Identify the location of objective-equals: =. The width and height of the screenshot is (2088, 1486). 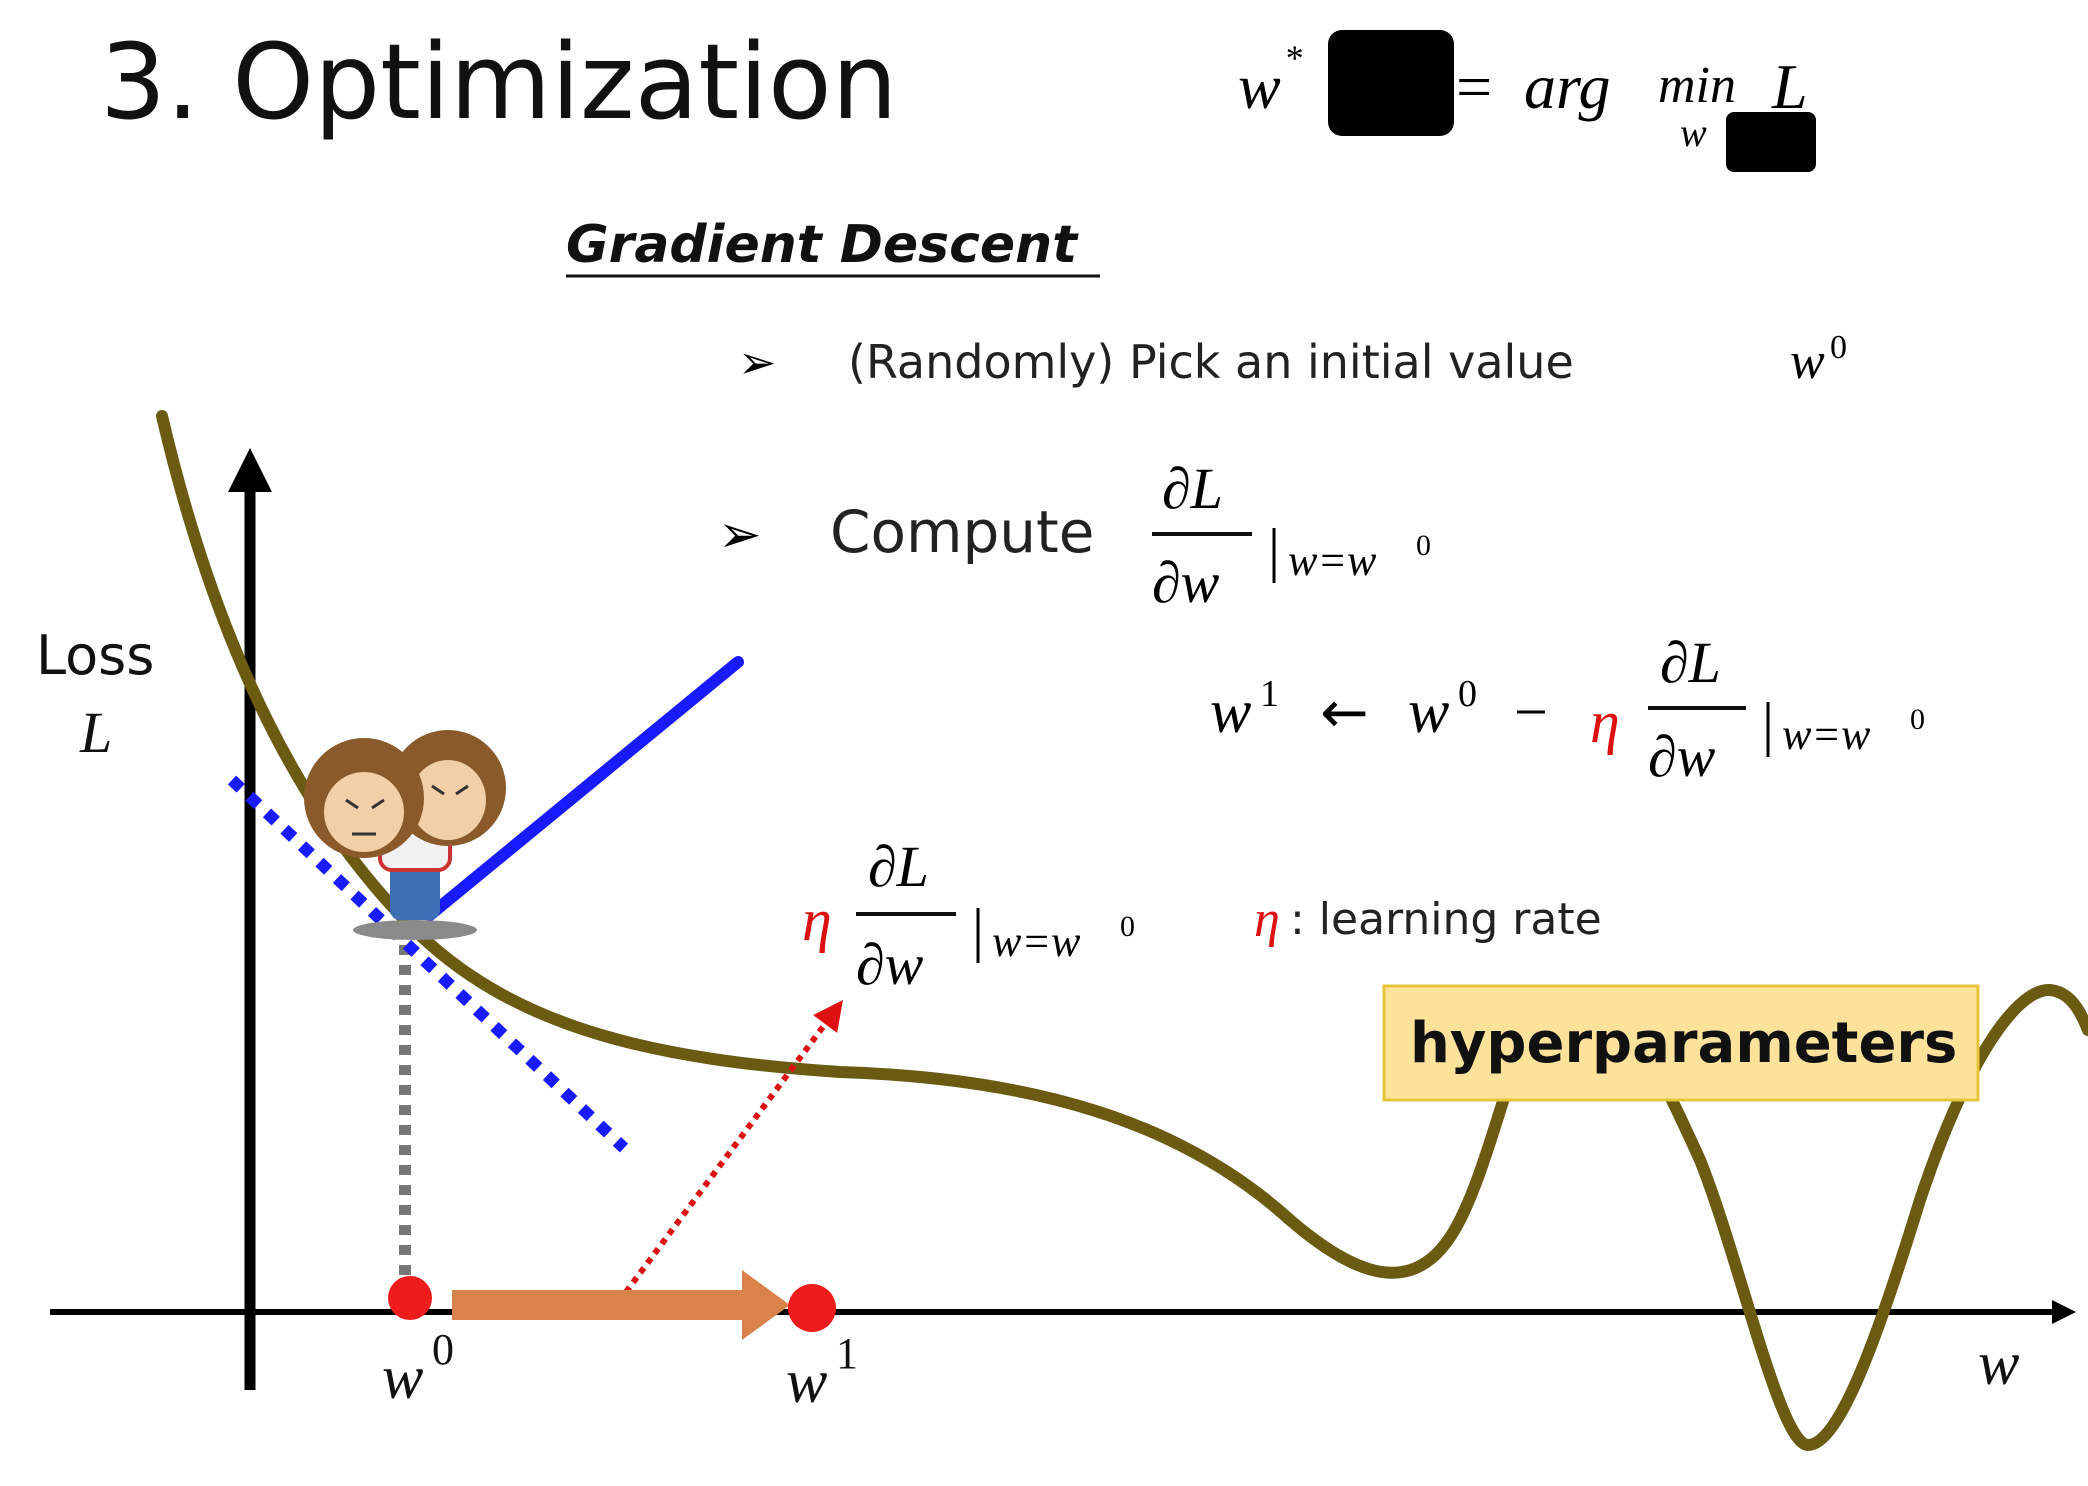
(1473, 86).